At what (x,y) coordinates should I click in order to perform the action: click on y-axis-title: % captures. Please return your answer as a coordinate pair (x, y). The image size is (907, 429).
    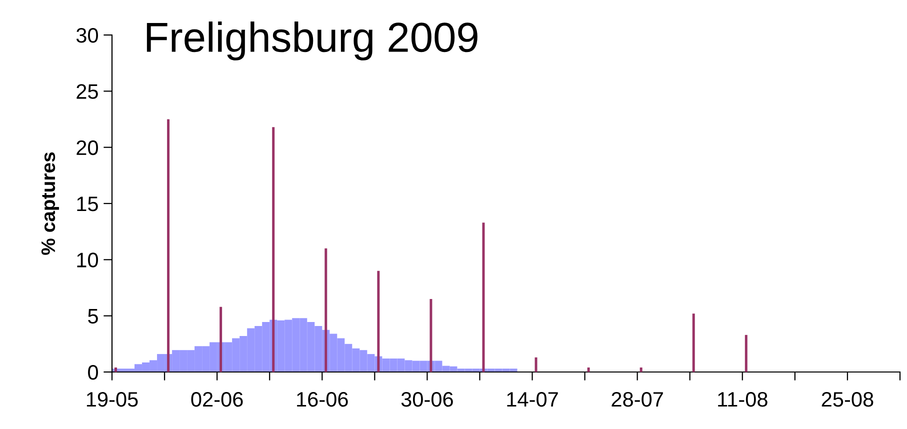
    Looking at the image, I should click on (50, 203).